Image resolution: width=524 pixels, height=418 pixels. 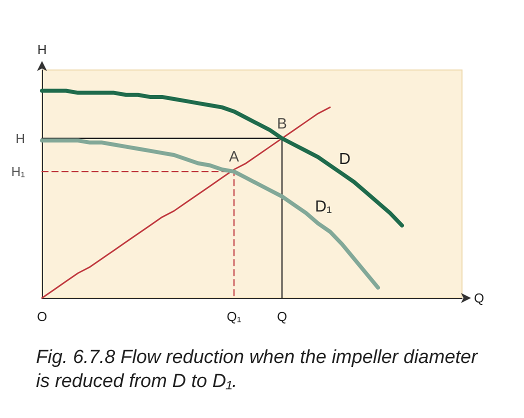 I want to click on series-label: D, so click(x=345, y=159).